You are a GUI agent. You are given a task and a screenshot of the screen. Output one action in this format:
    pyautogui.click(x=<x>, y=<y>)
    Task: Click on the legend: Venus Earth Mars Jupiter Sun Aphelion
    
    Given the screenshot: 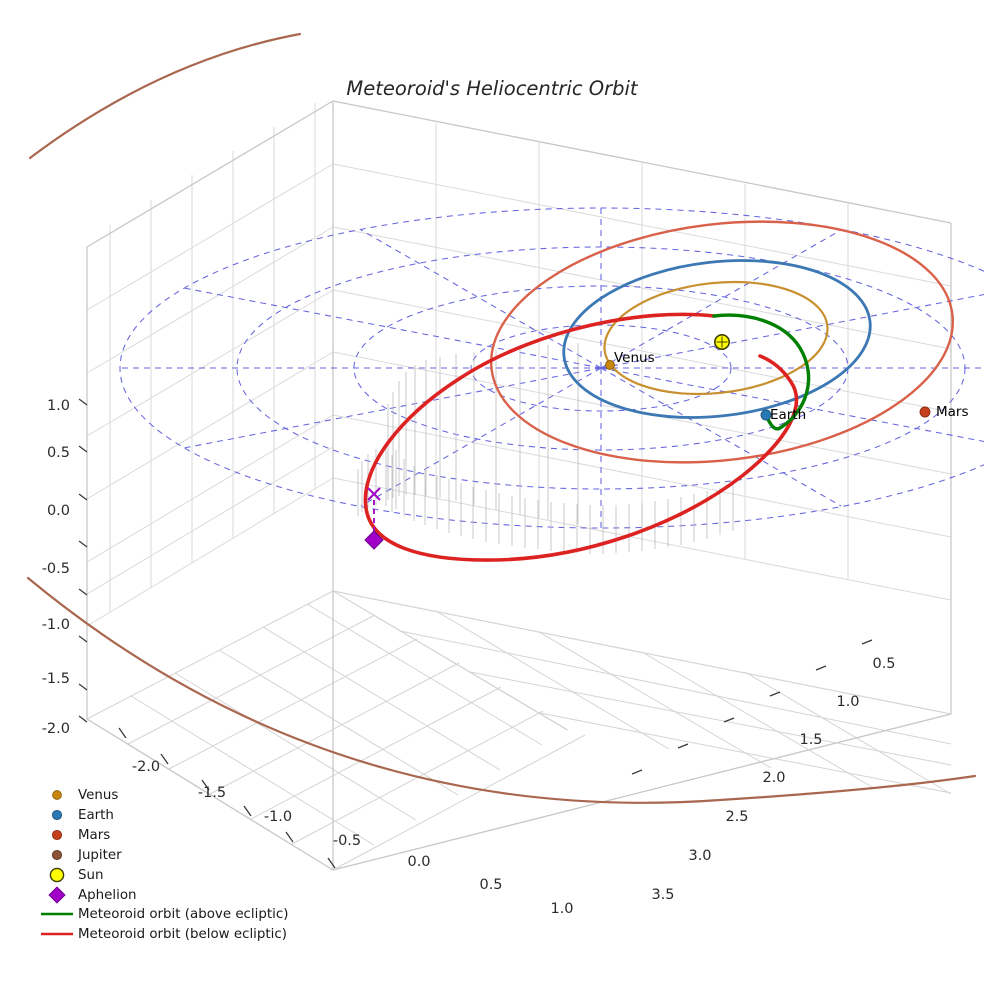 What is the action you would take?
    pyautogui.click(x=164, y=865)
    